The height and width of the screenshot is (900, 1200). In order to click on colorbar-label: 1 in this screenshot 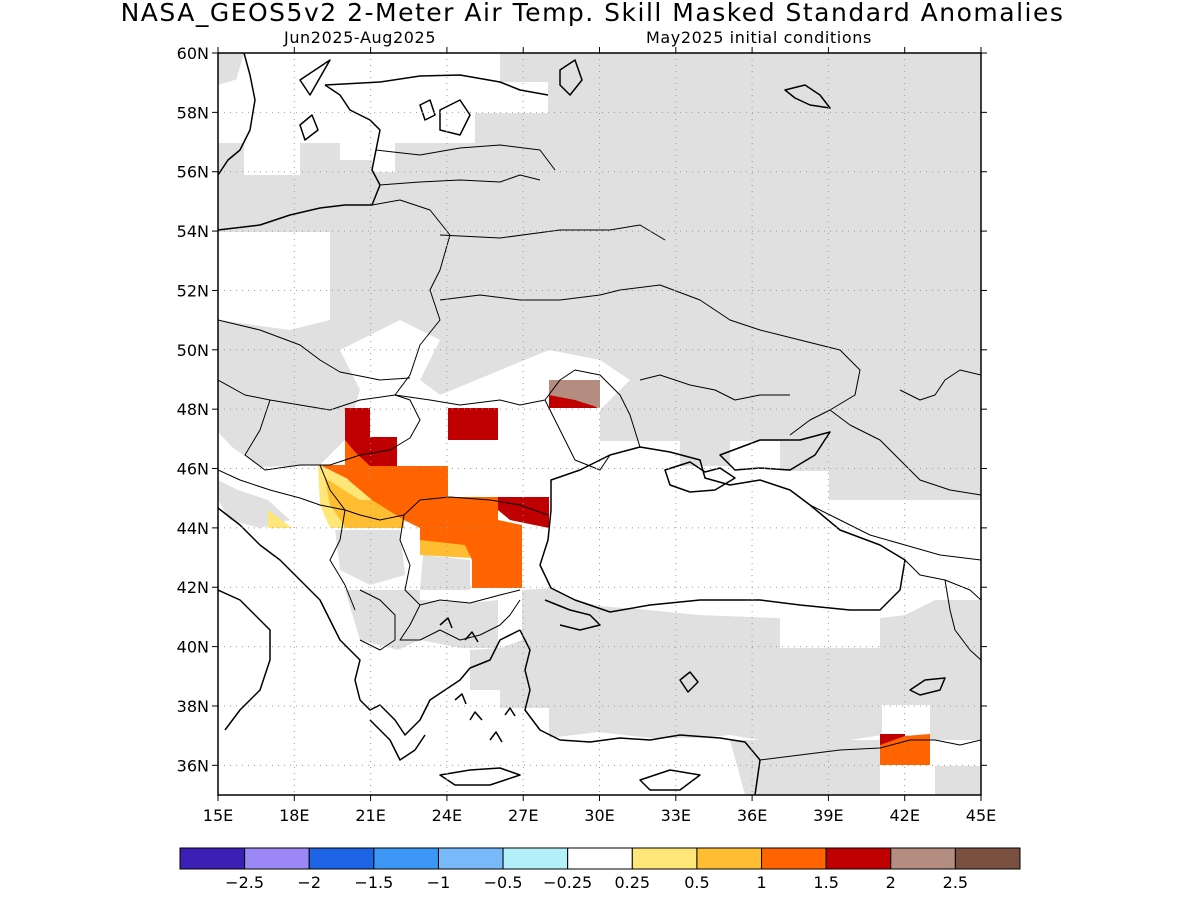, I will do `click(761, 882)`.